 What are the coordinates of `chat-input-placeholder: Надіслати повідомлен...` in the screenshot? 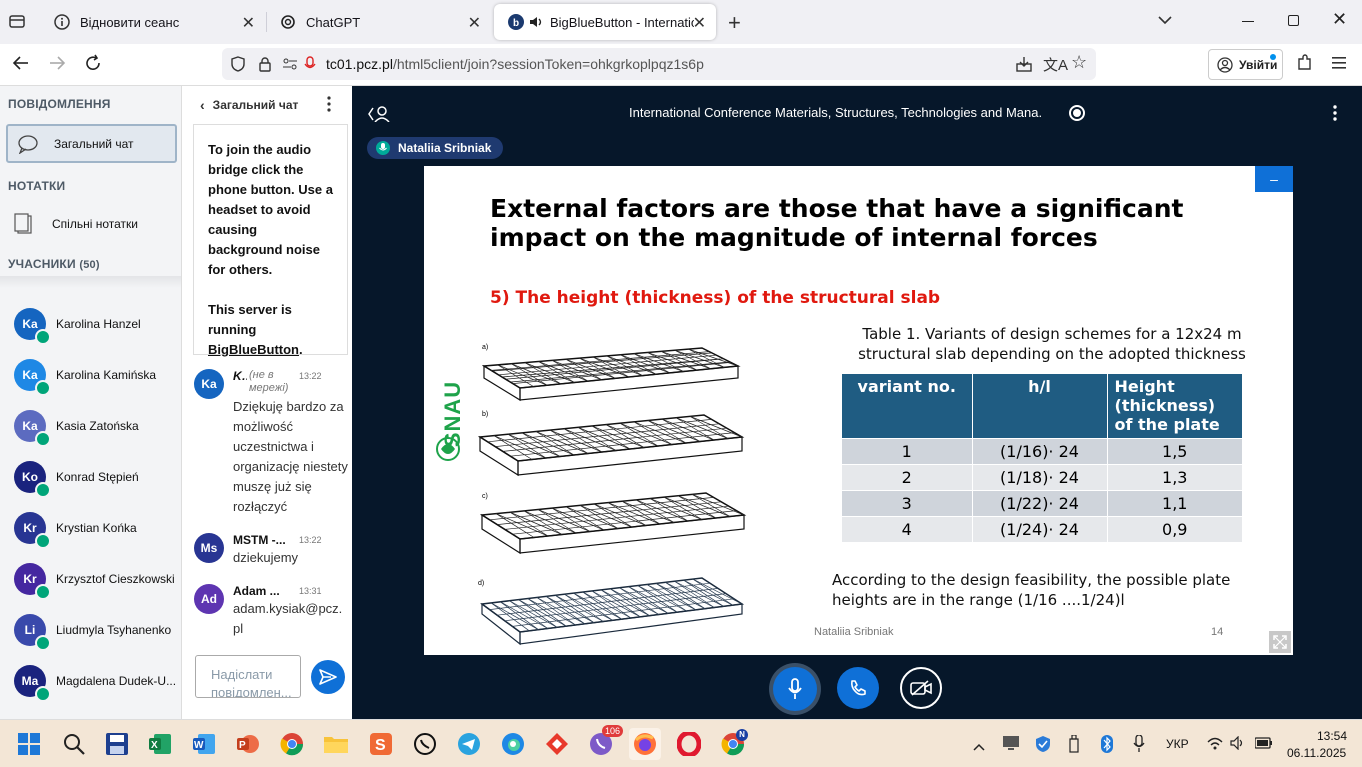 It's located at (251, 682).